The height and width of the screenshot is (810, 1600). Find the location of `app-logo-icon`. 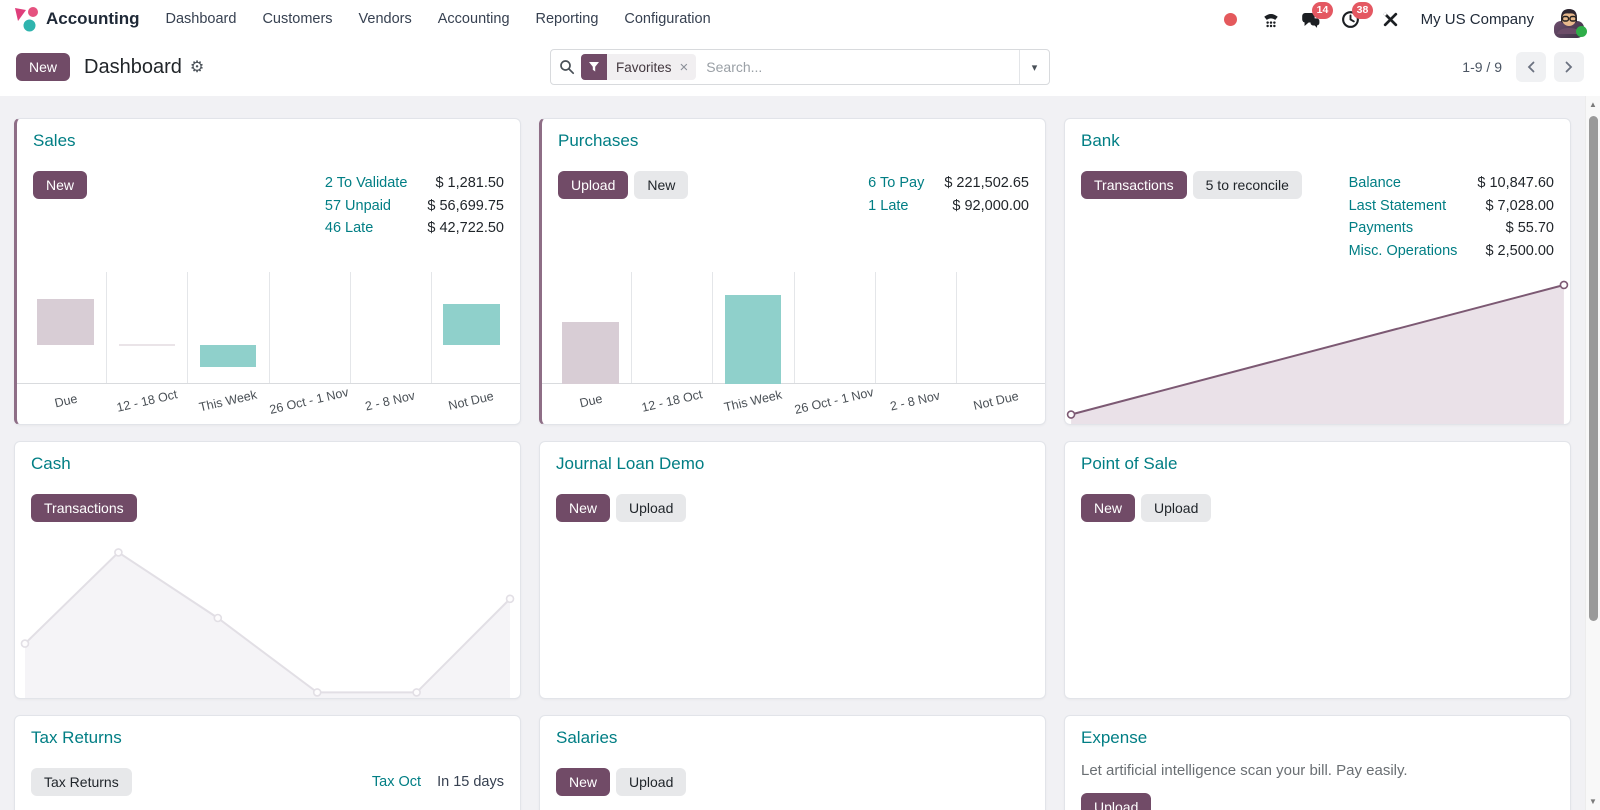

app-logo-icon is located at coordinates (25, 19).